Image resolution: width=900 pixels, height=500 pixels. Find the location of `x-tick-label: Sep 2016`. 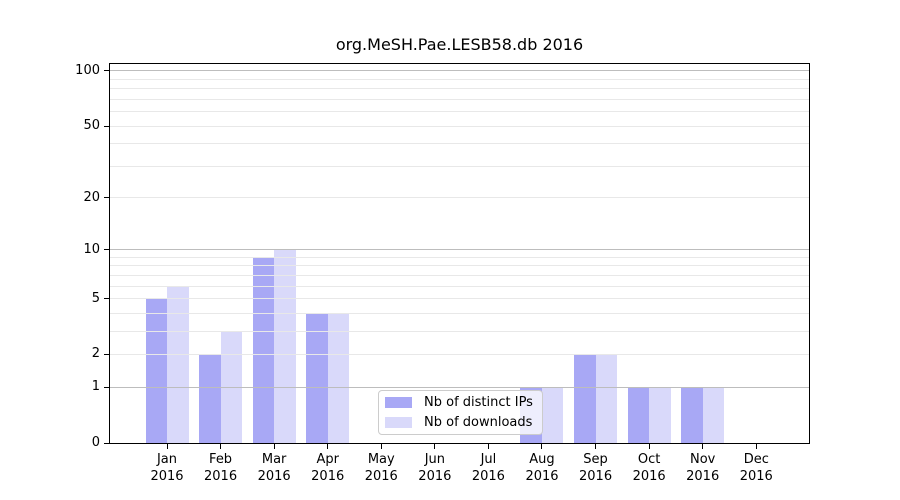

x-tick-label: Sep 2016 is located at coordinates (596, 468).